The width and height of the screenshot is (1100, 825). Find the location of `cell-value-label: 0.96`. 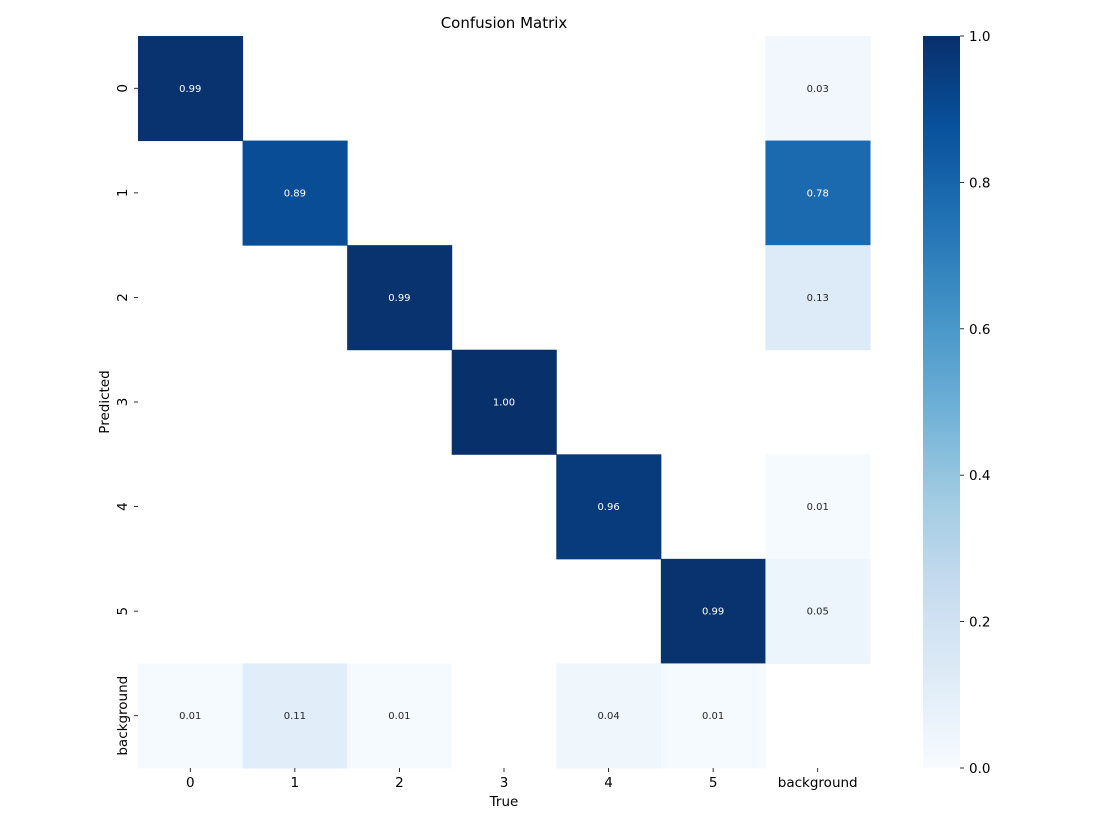

cell-value-label: 0.96 is located at coordinates (608, 507).